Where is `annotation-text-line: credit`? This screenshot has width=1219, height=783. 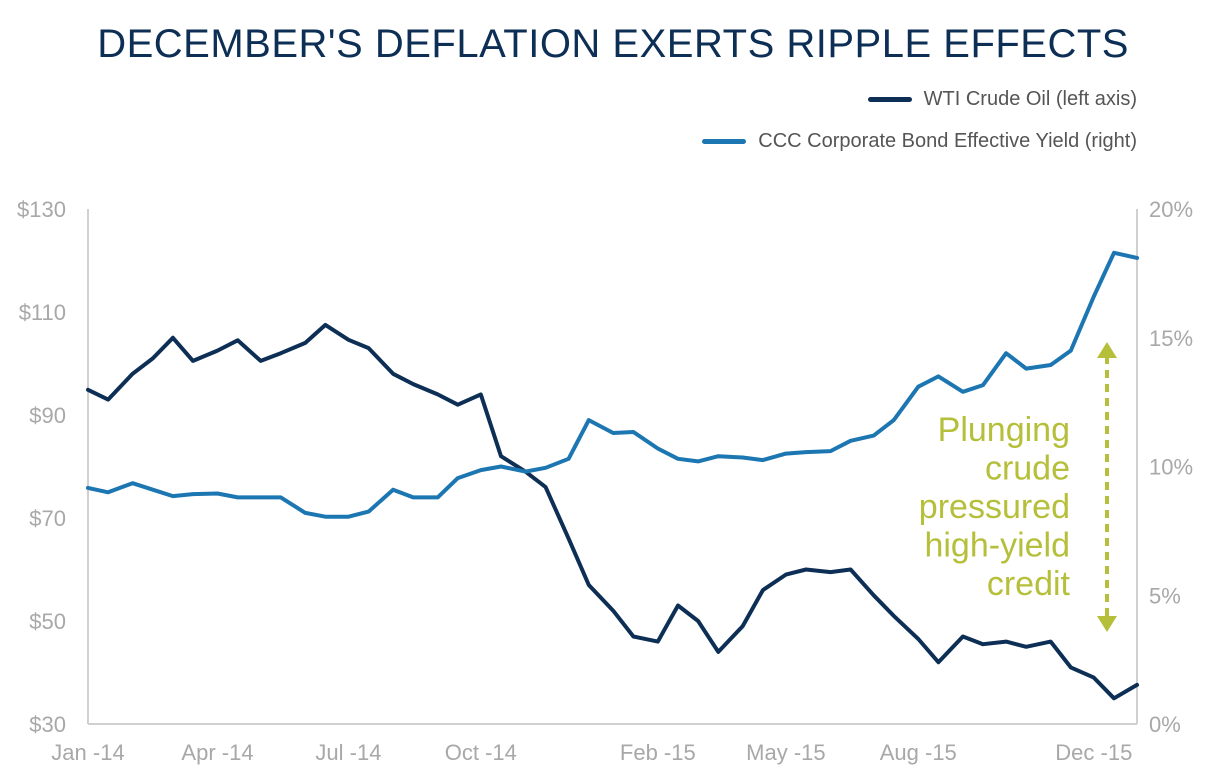 annotation-text-line: credit is located at coordinates (1029, 584).